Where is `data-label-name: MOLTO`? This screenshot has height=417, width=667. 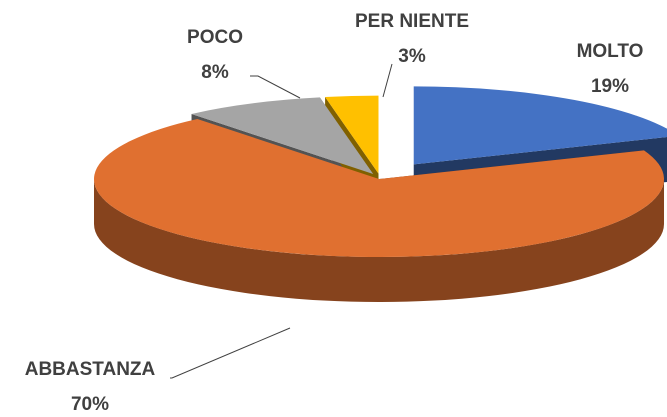 data-label-name: MOLTO is located at coordinates (610, 51).